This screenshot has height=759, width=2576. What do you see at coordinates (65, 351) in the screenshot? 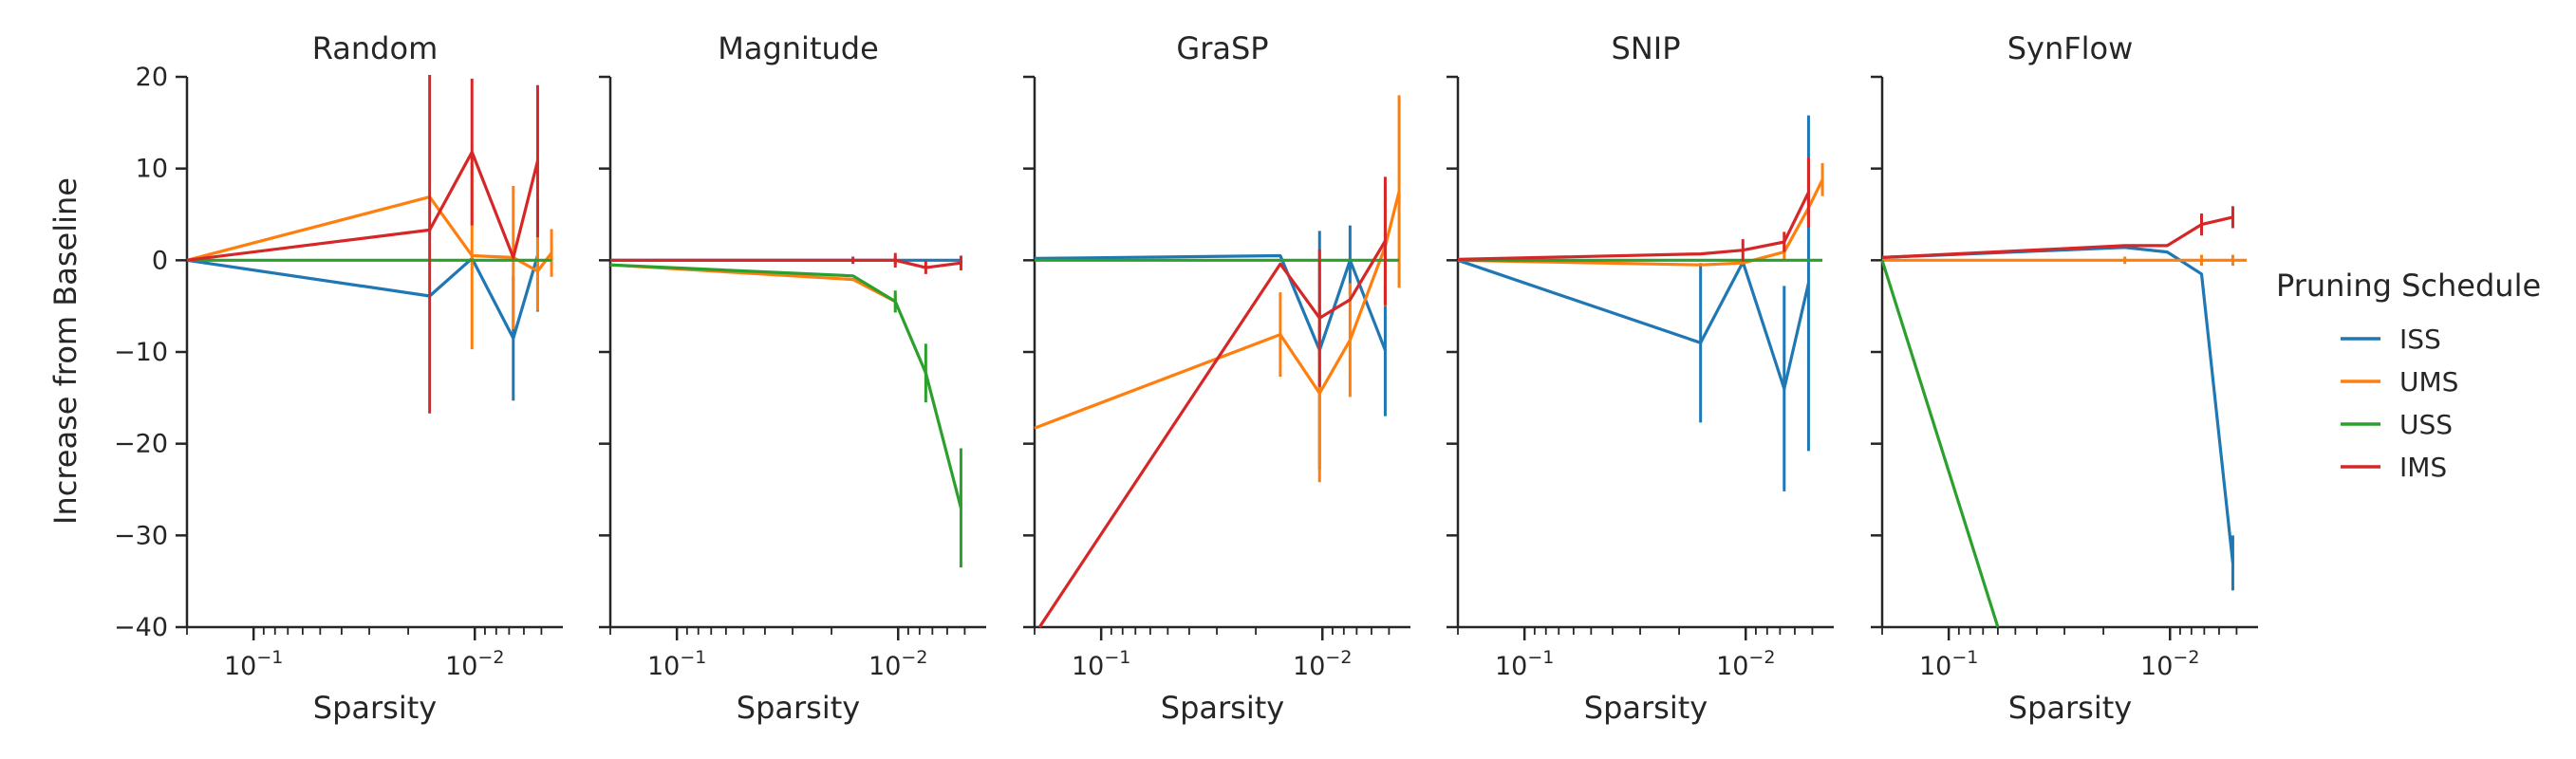
I see `y-axis-label: Increase from Baseline` at bounding box center [65, 351].